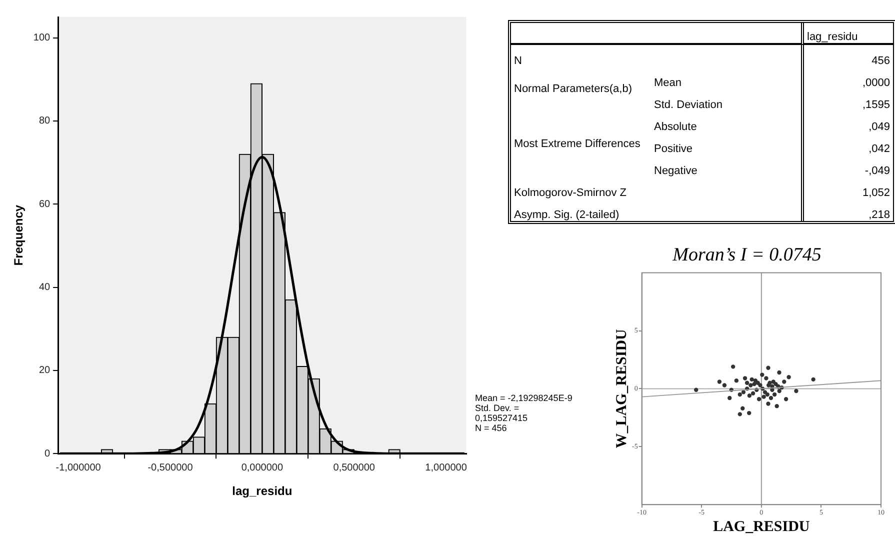 The width and height of the screenshot is (895, 543). I want to click on y-axis-title: W_LAG_RESIDU, so click(622, 388).